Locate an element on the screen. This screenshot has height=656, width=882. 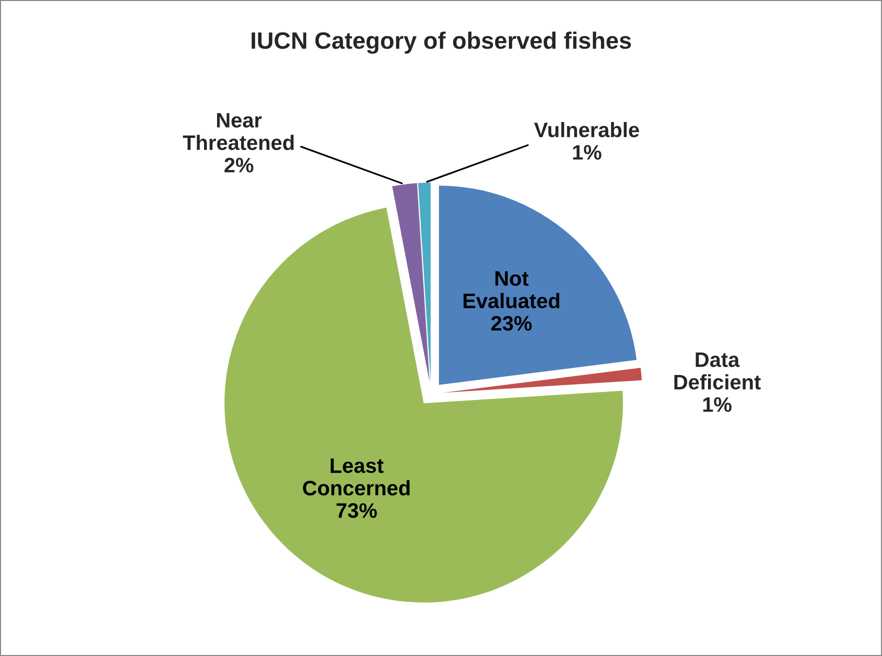
slice-label: Least Concerned is located at coordinates (356, 477).